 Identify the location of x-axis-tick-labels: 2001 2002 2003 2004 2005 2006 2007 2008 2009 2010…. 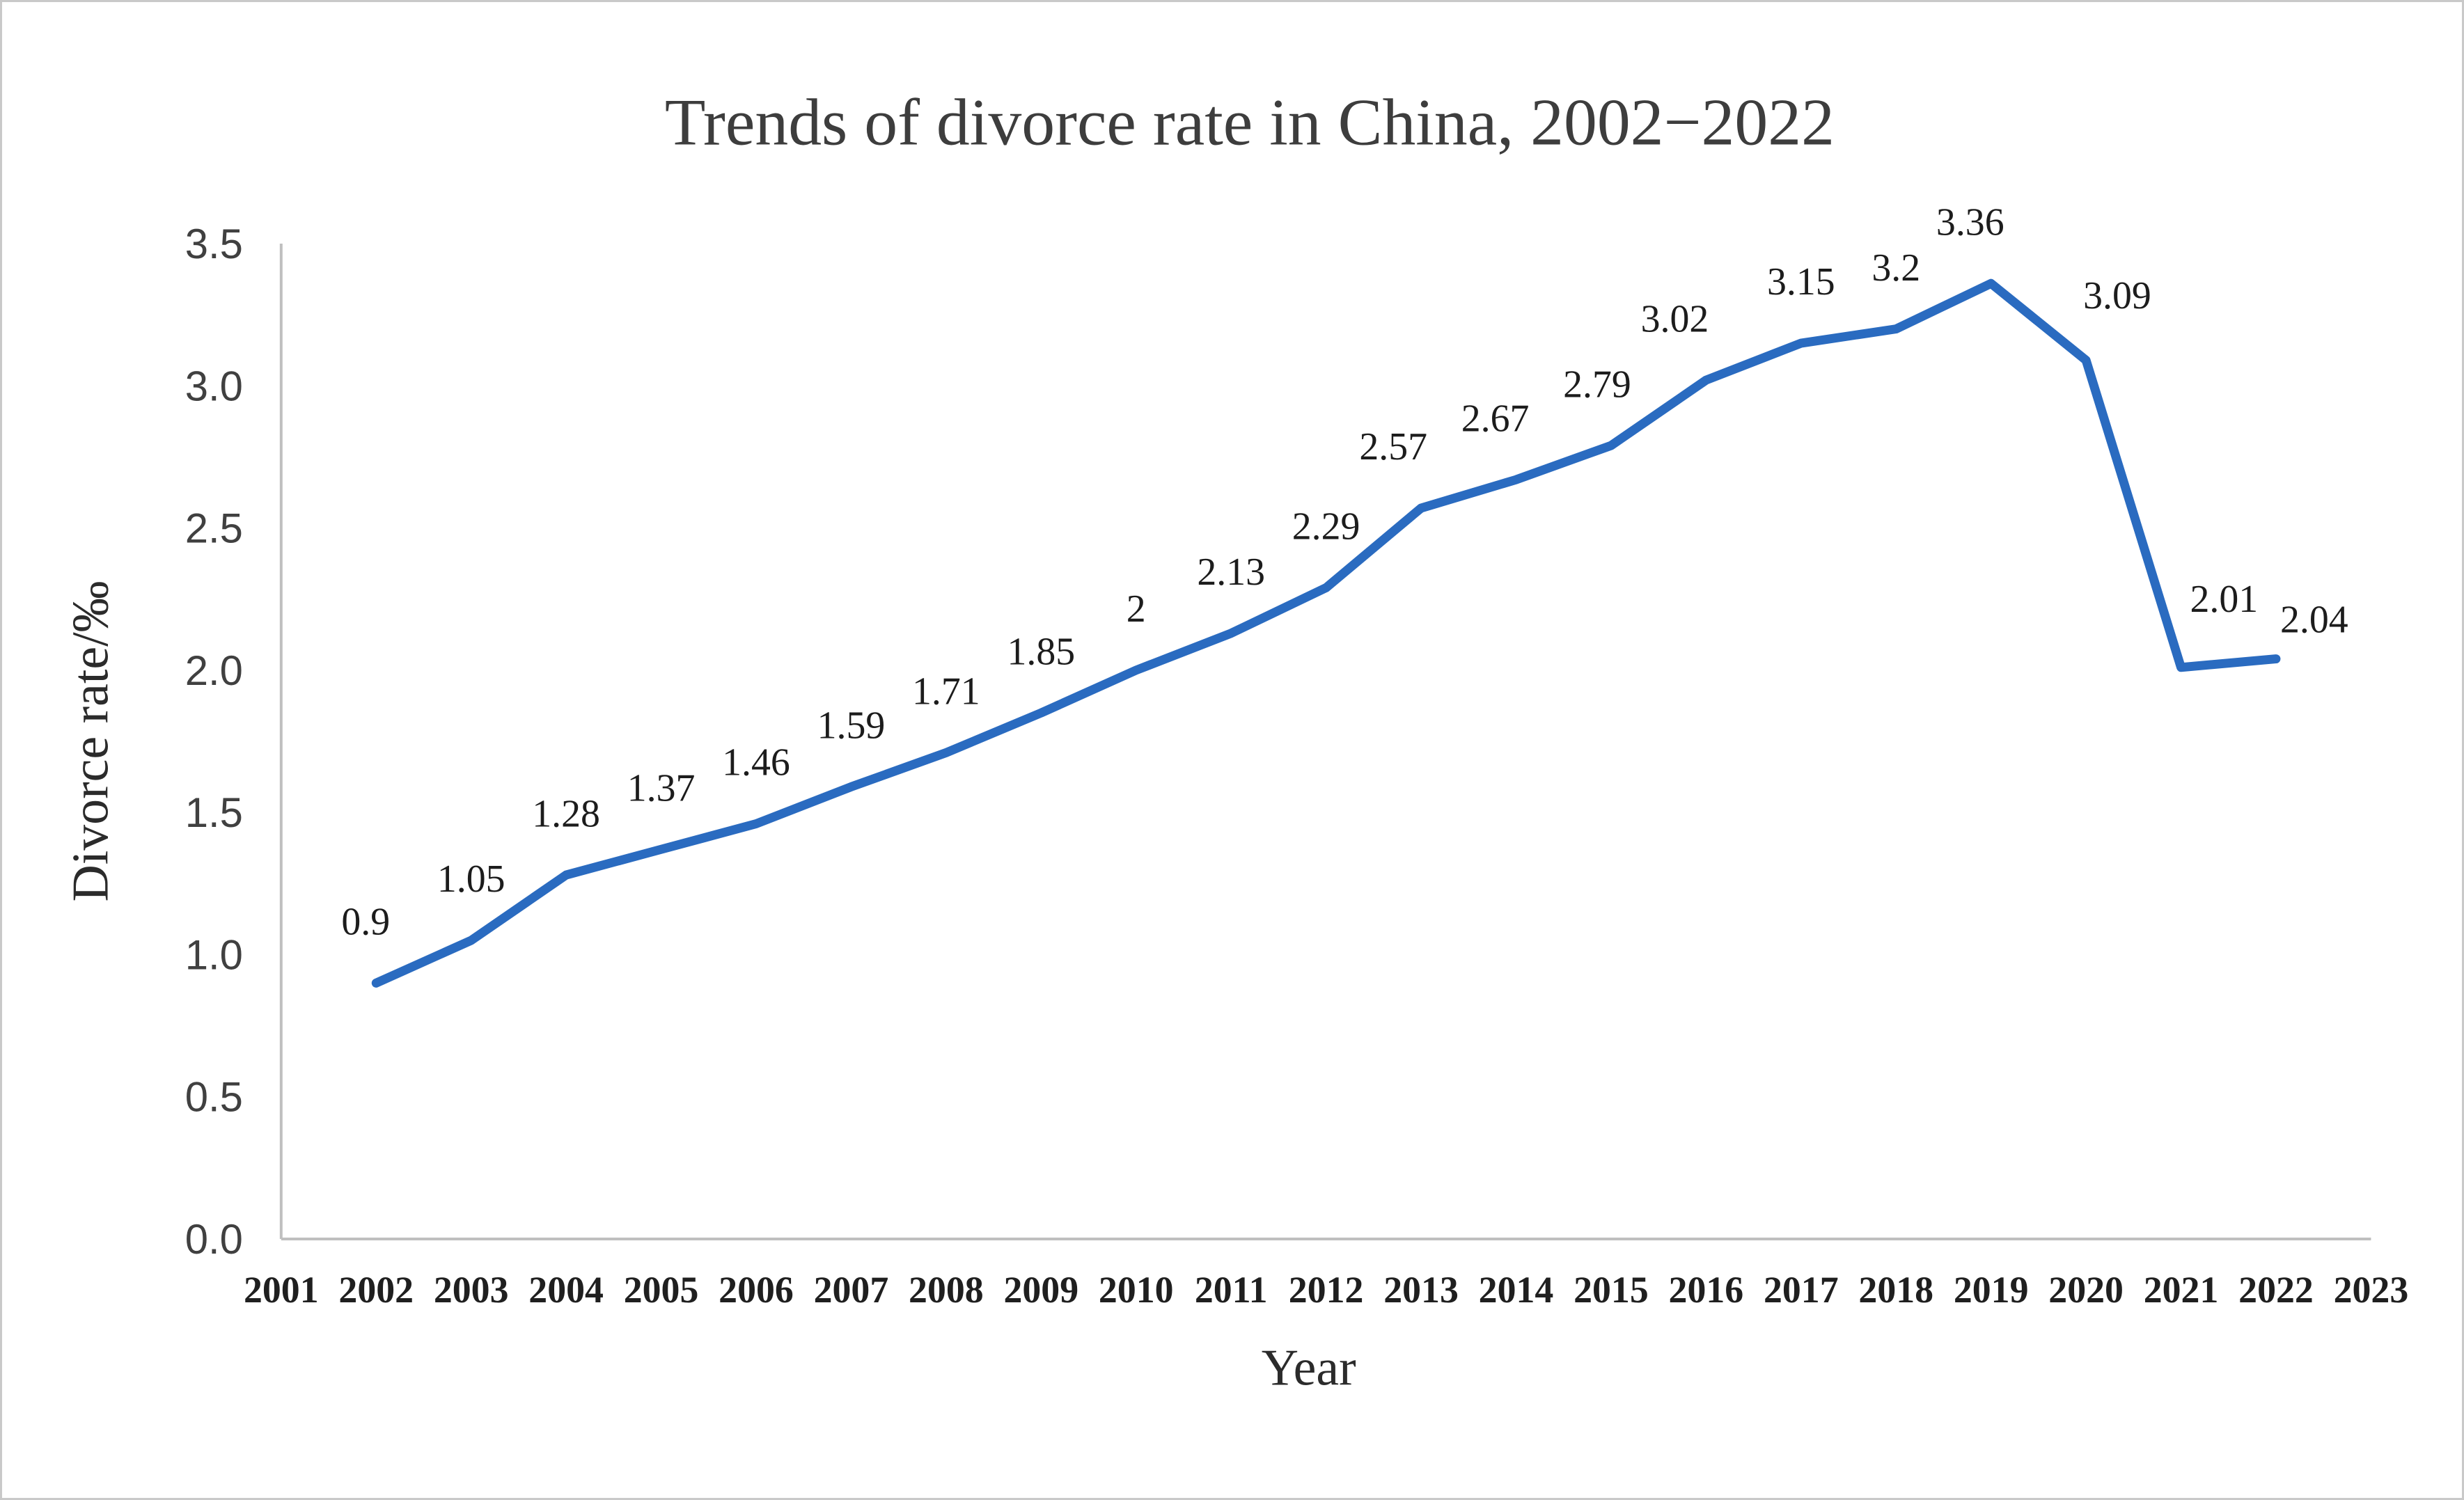
(1326, 1290).